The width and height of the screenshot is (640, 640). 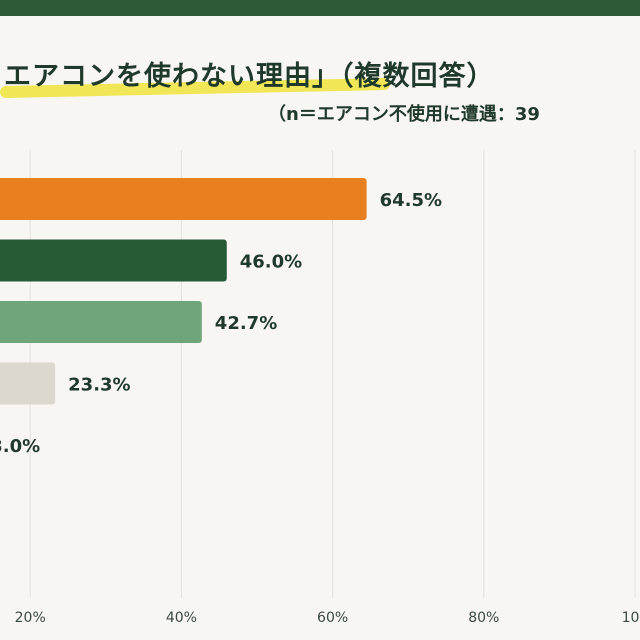 I want to click on chart-subtitle: （n＝エアコン不使用に遭遇：39, so click(x=404, y=114).